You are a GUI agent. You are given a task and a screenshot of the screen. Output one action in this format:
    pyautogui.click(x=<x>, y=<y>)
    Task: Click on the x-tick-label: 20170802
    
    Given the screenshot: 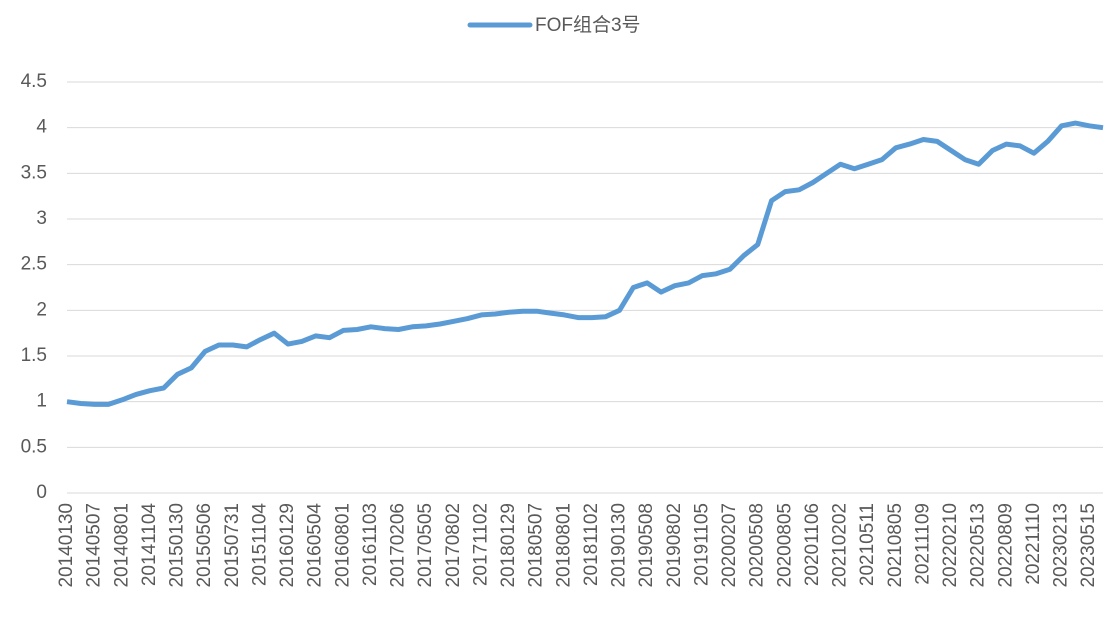 What is the action you would take?
    pyautogui.click(x=453, y=545)
    